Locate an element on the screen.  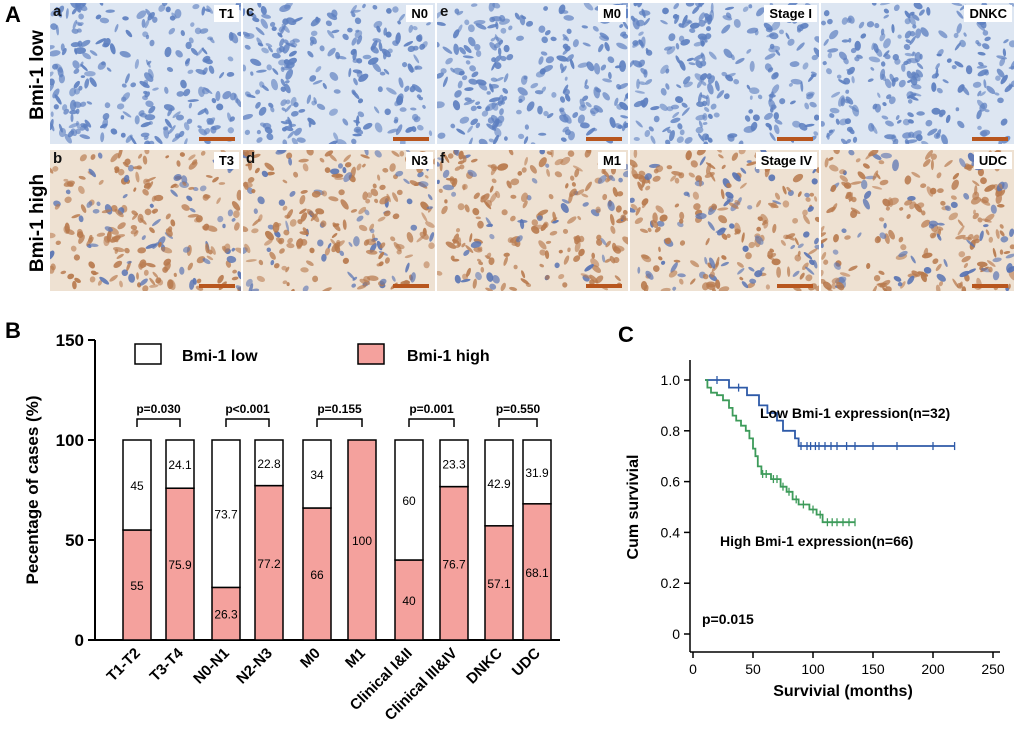
bar-label-high: 76.7 is located at coordinates (454, 564).